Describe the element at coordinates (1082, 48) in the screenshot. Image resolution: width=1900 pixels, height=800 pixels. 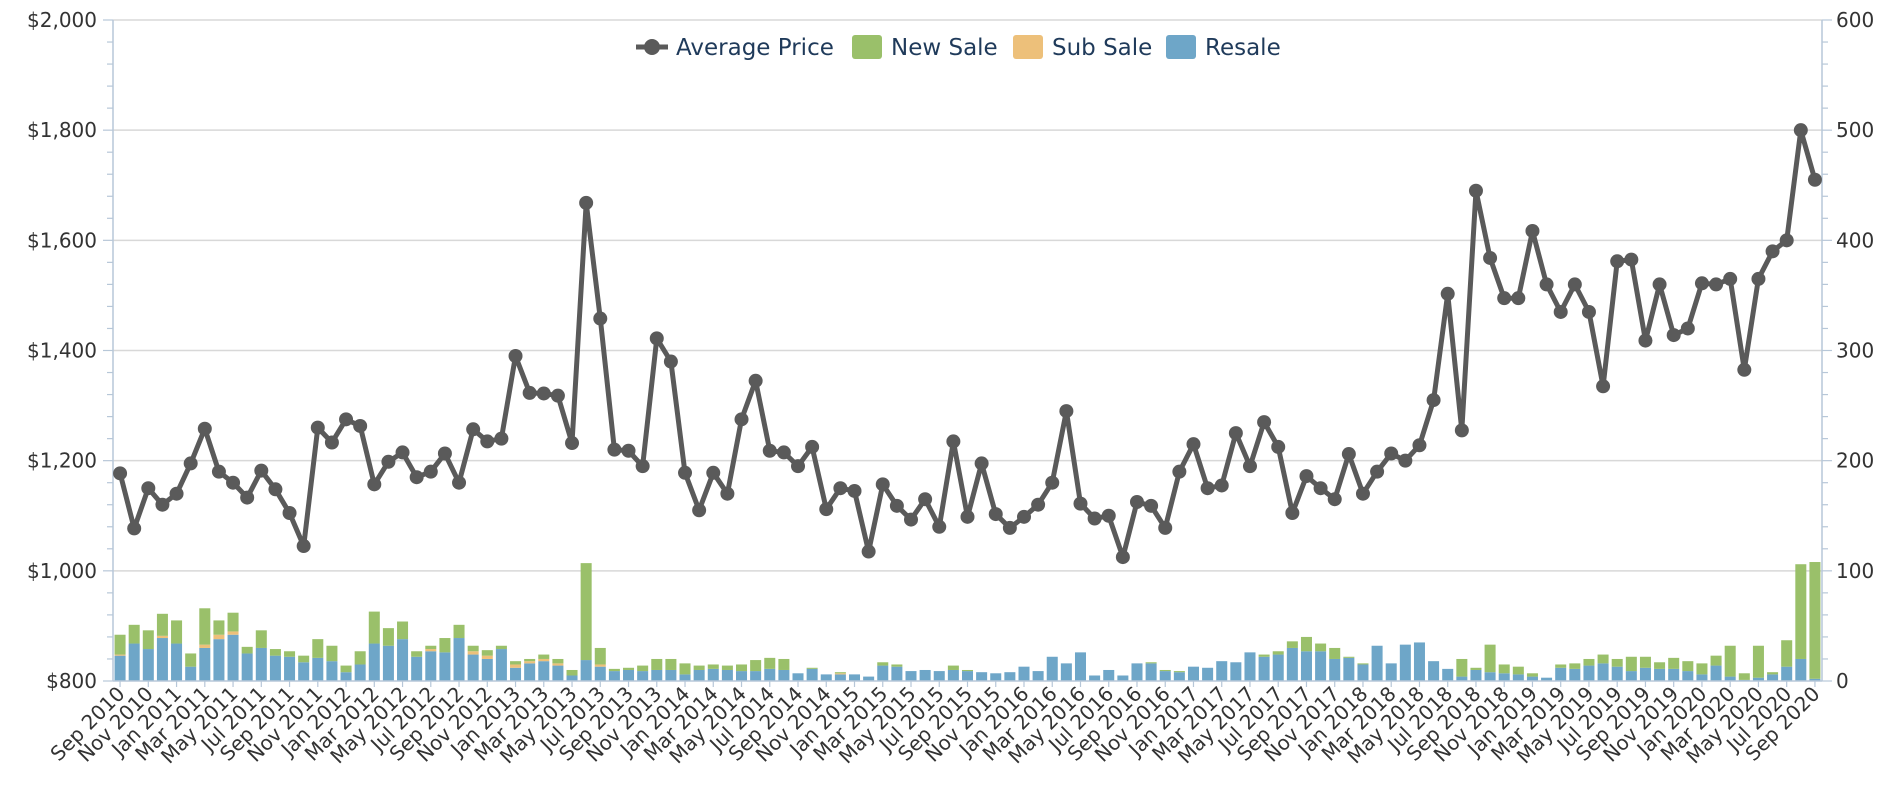
I see `legend-item-sub-sale: Sub Sale` at that location.